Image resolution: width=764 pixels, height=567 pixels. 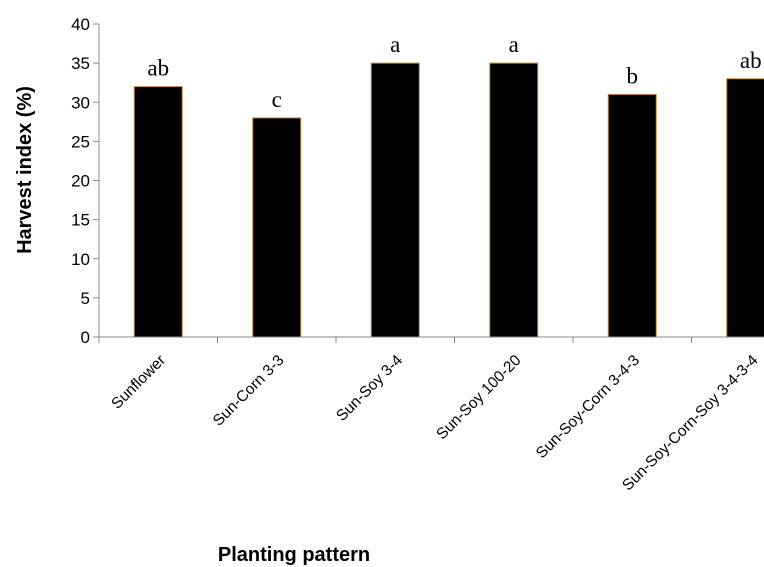 I want to click on y-tick-label: 30, so click(x=80, y=102).